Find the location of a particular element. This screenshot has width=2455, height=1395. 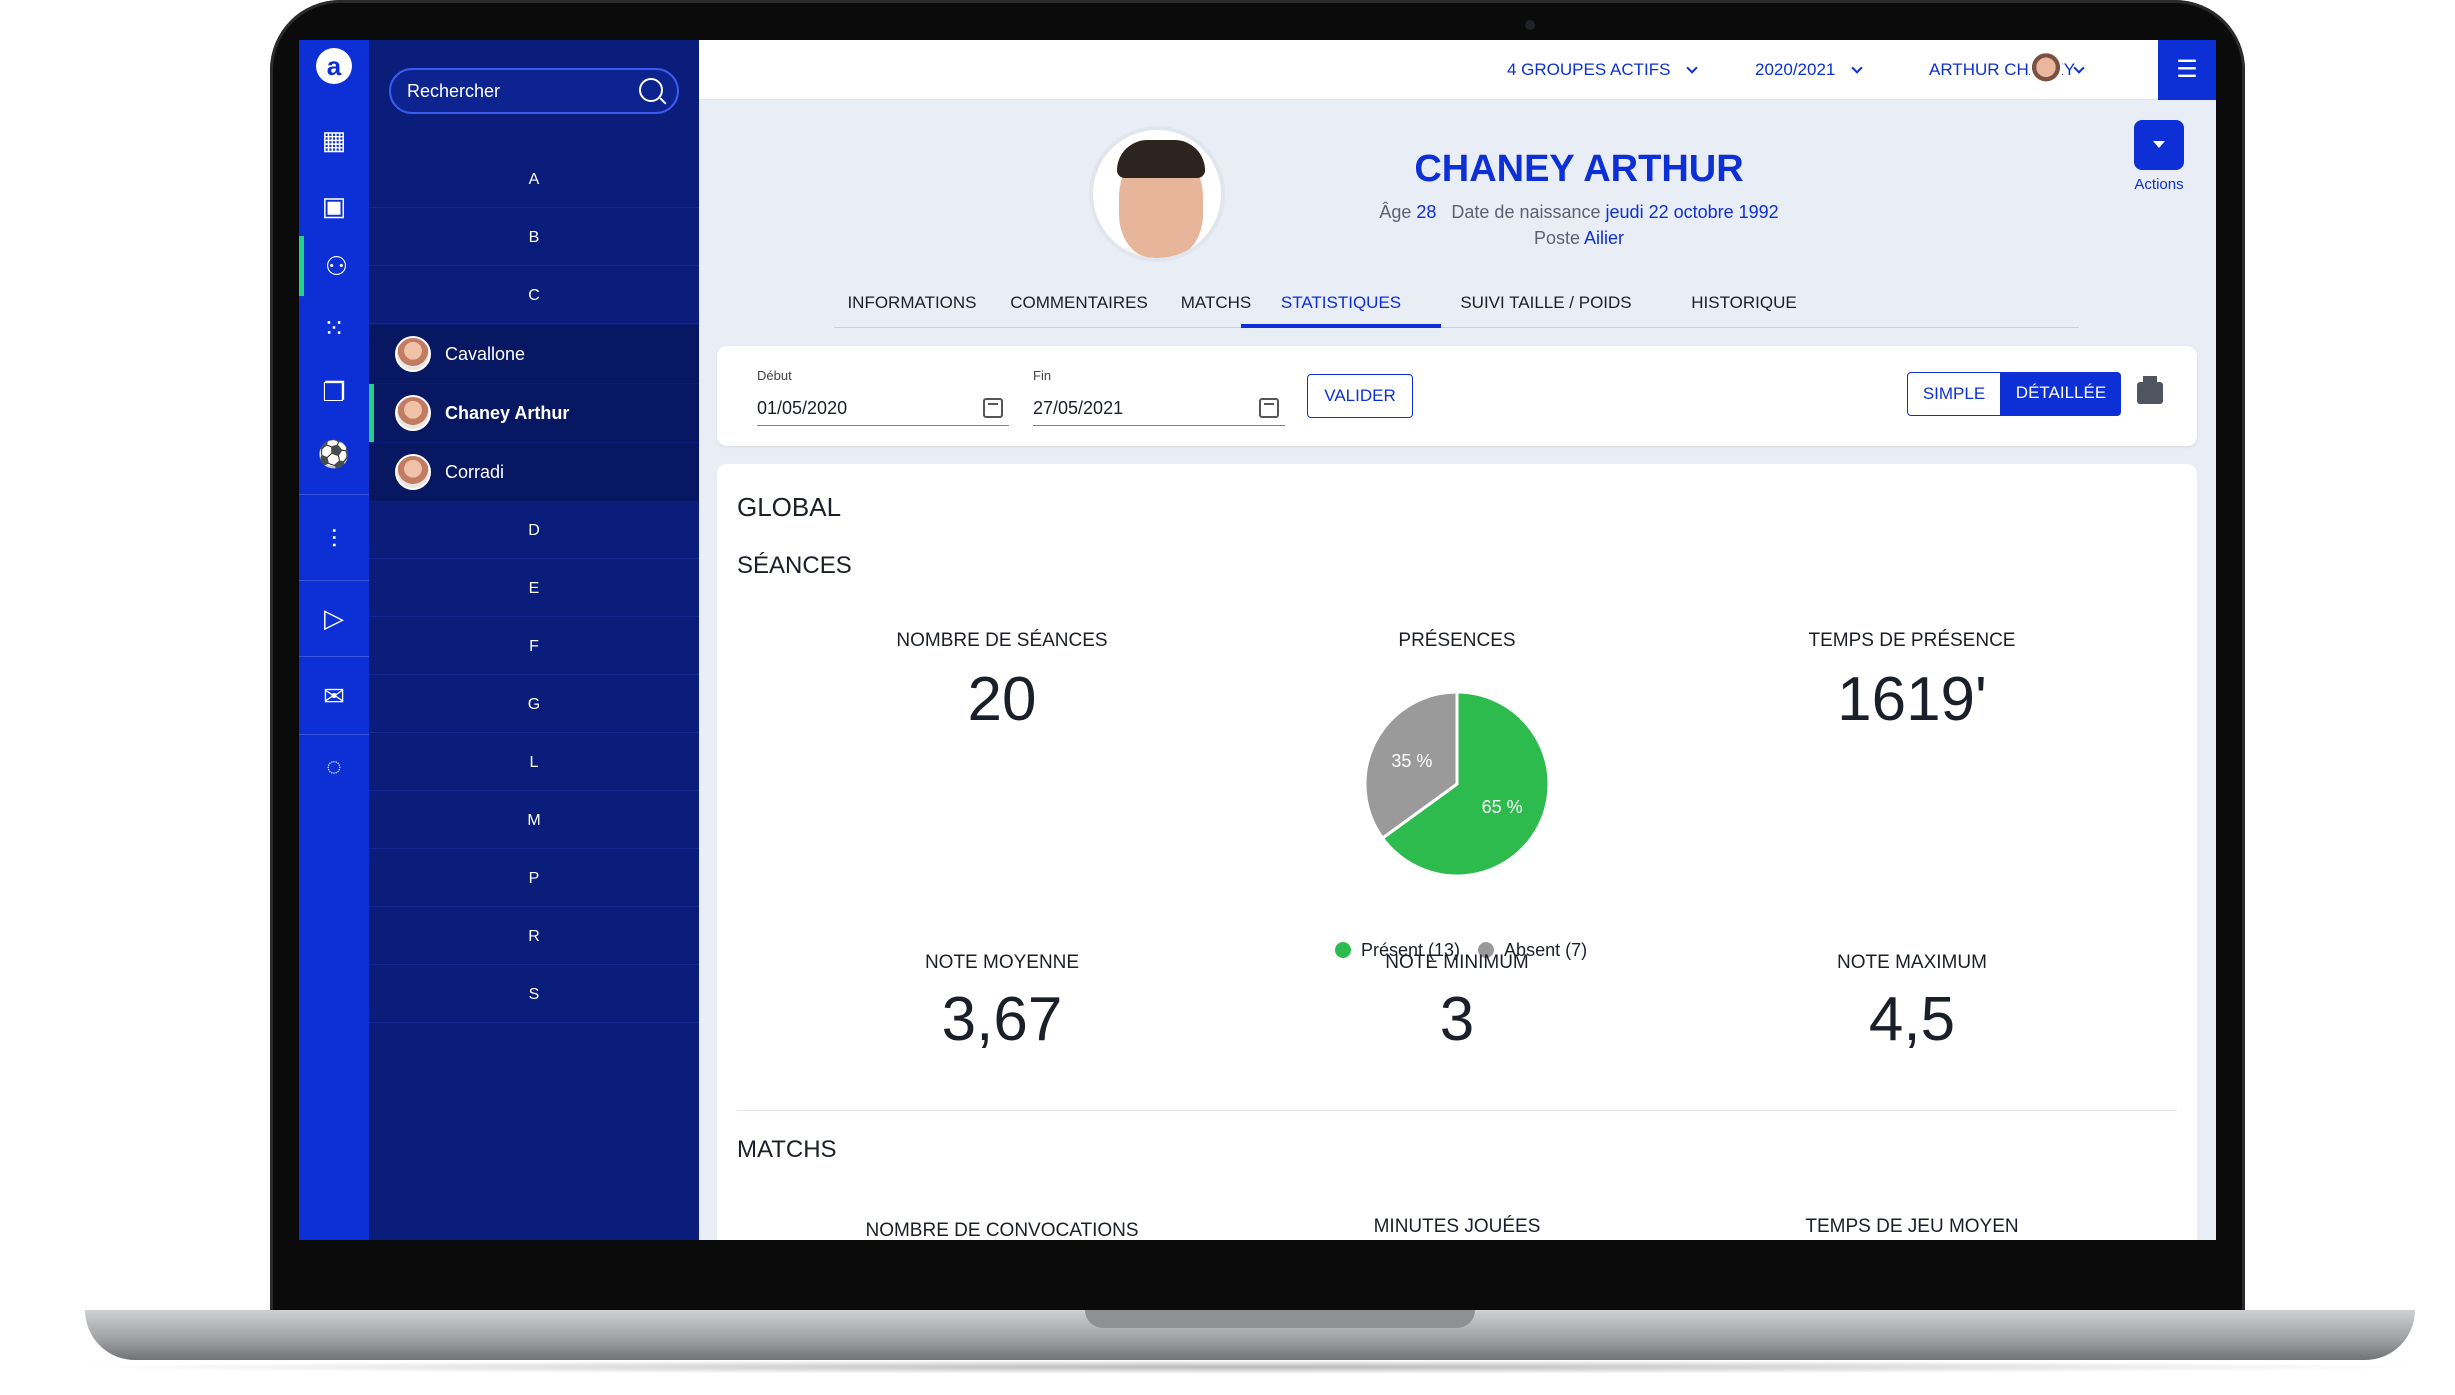

ball-icon: ⚽ is located at coordinates (334, 453).